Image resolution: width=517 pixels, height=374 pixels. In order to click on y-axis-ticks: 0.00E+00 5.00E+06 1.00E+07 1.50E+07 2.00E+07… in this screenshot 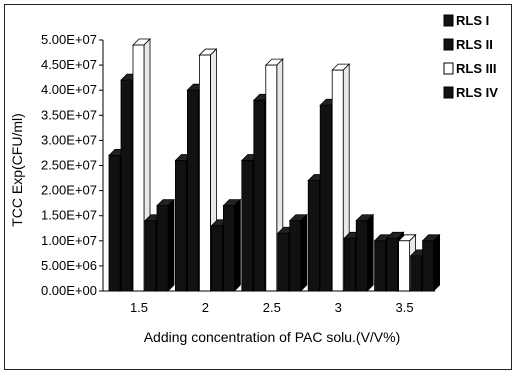, I will do `click(72, 165)`.